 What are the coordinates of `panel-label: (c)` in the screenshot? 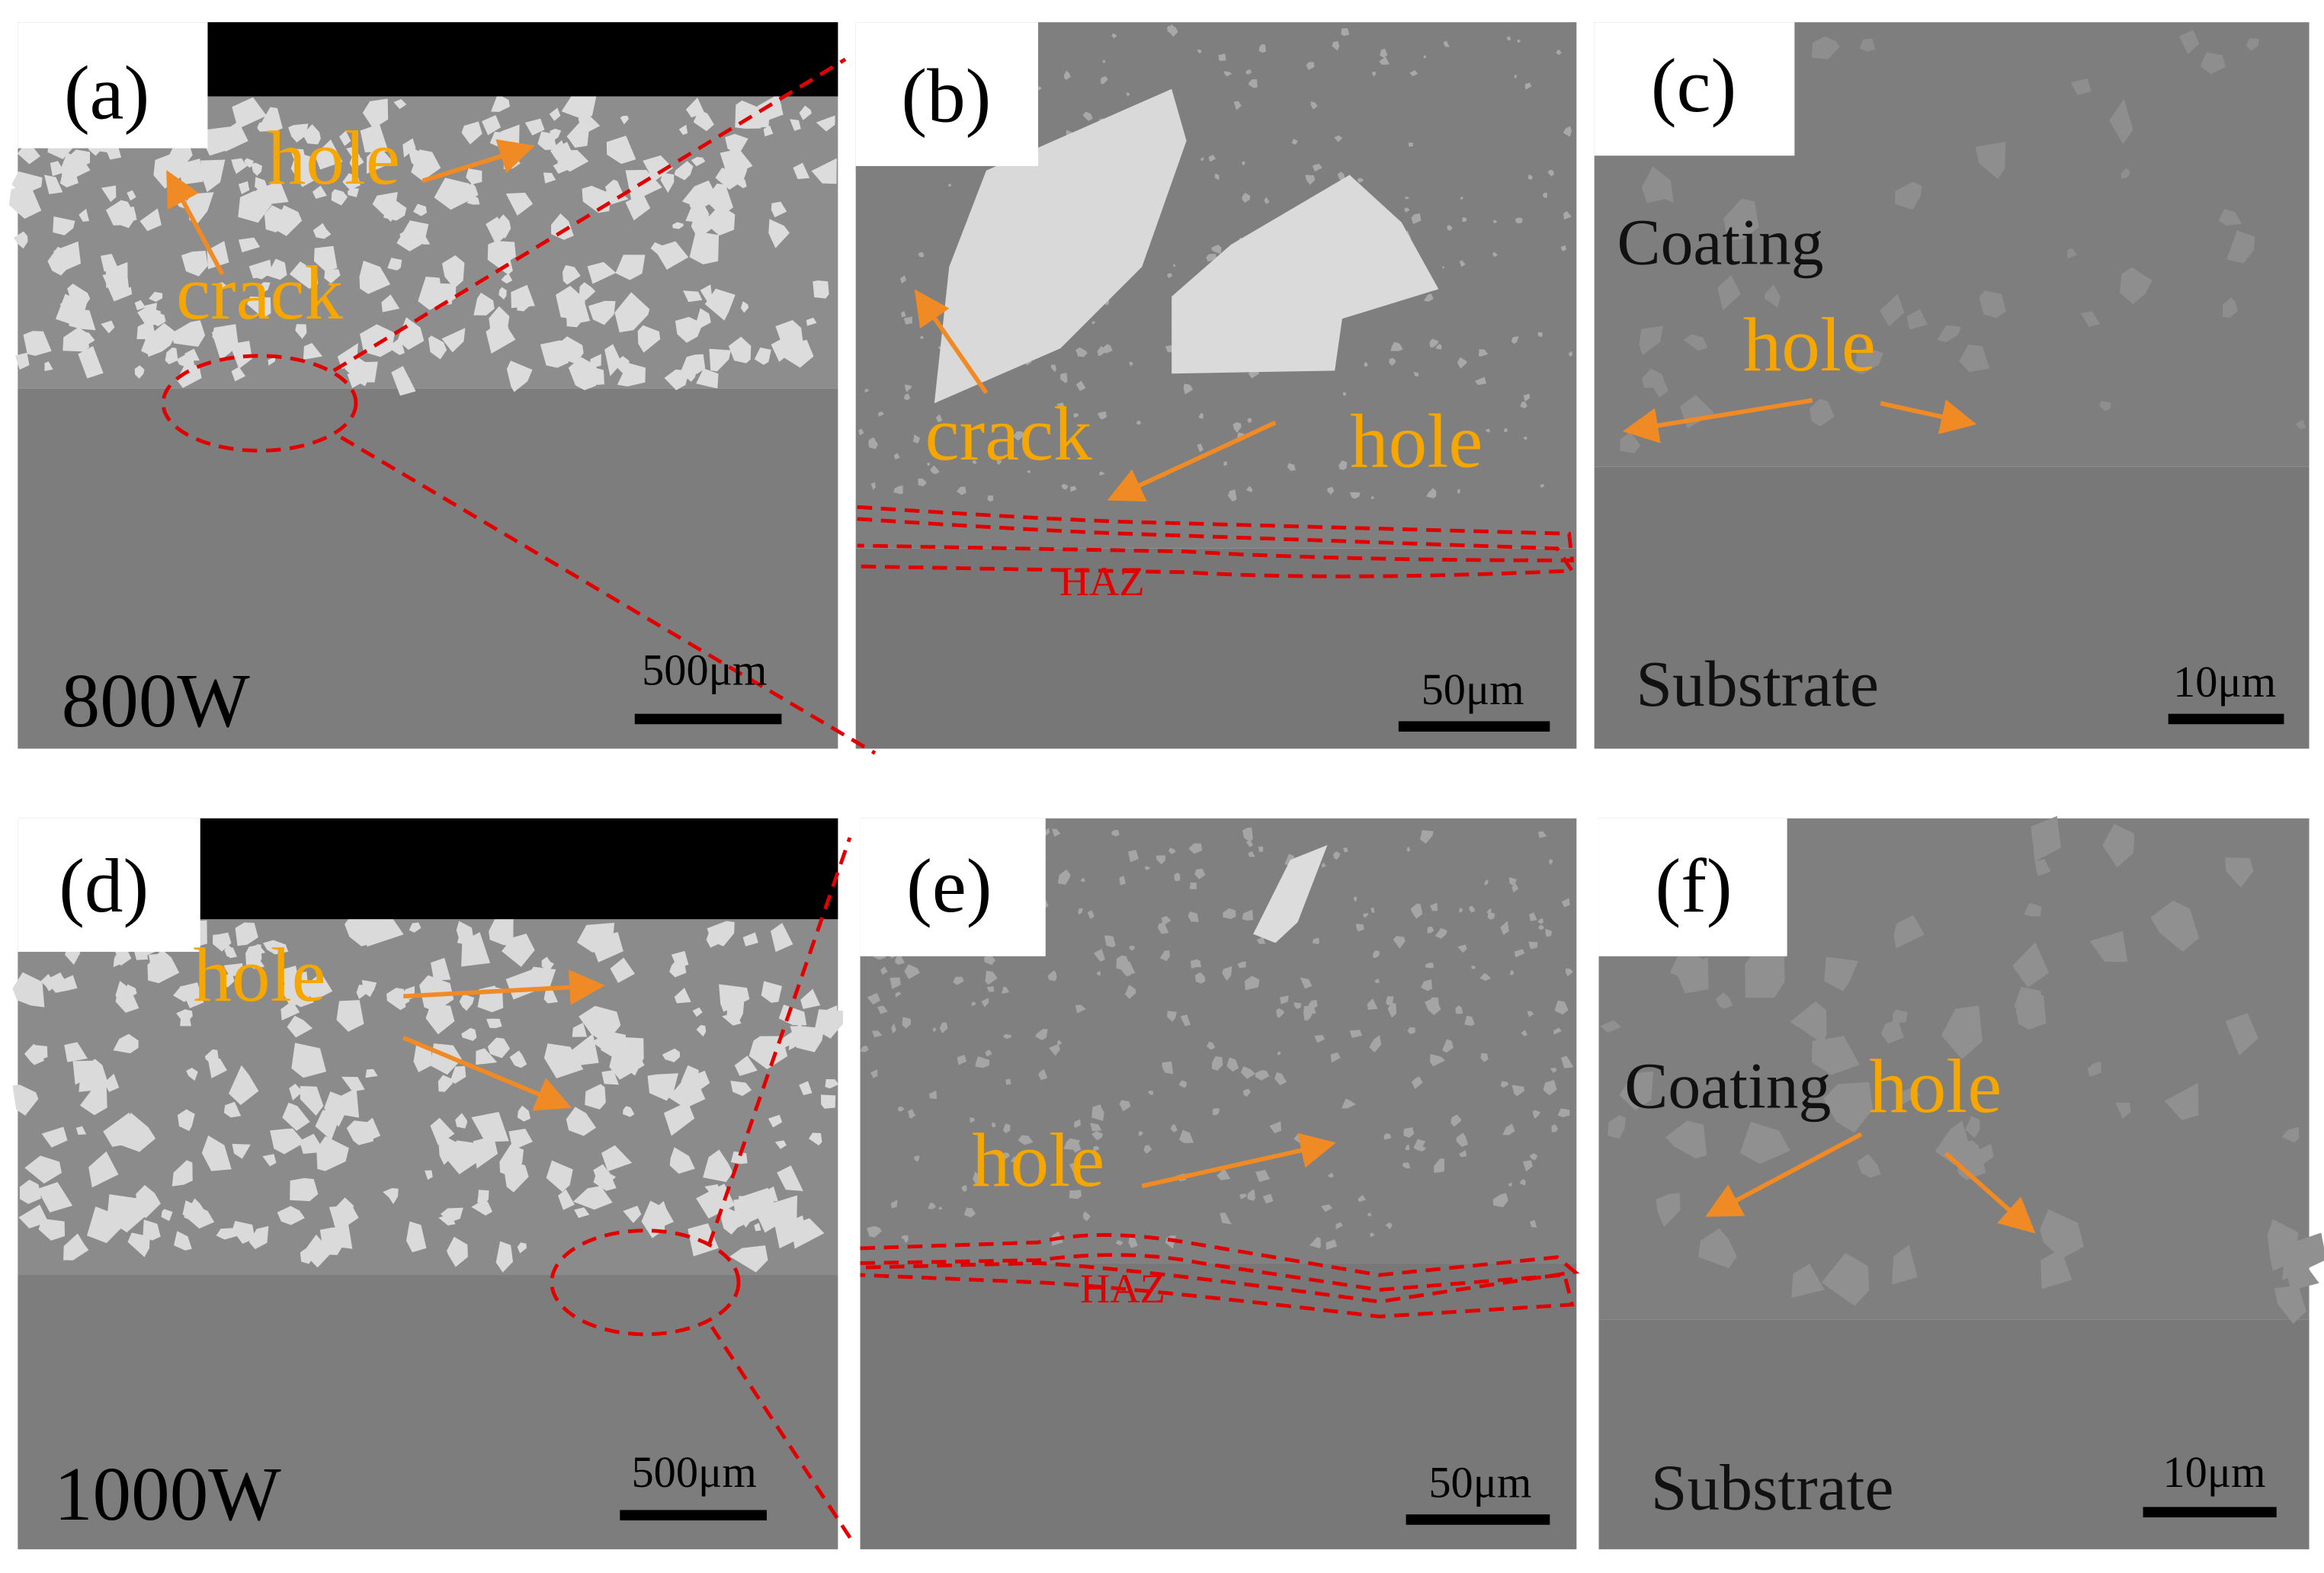 It's located at (1693, 85).